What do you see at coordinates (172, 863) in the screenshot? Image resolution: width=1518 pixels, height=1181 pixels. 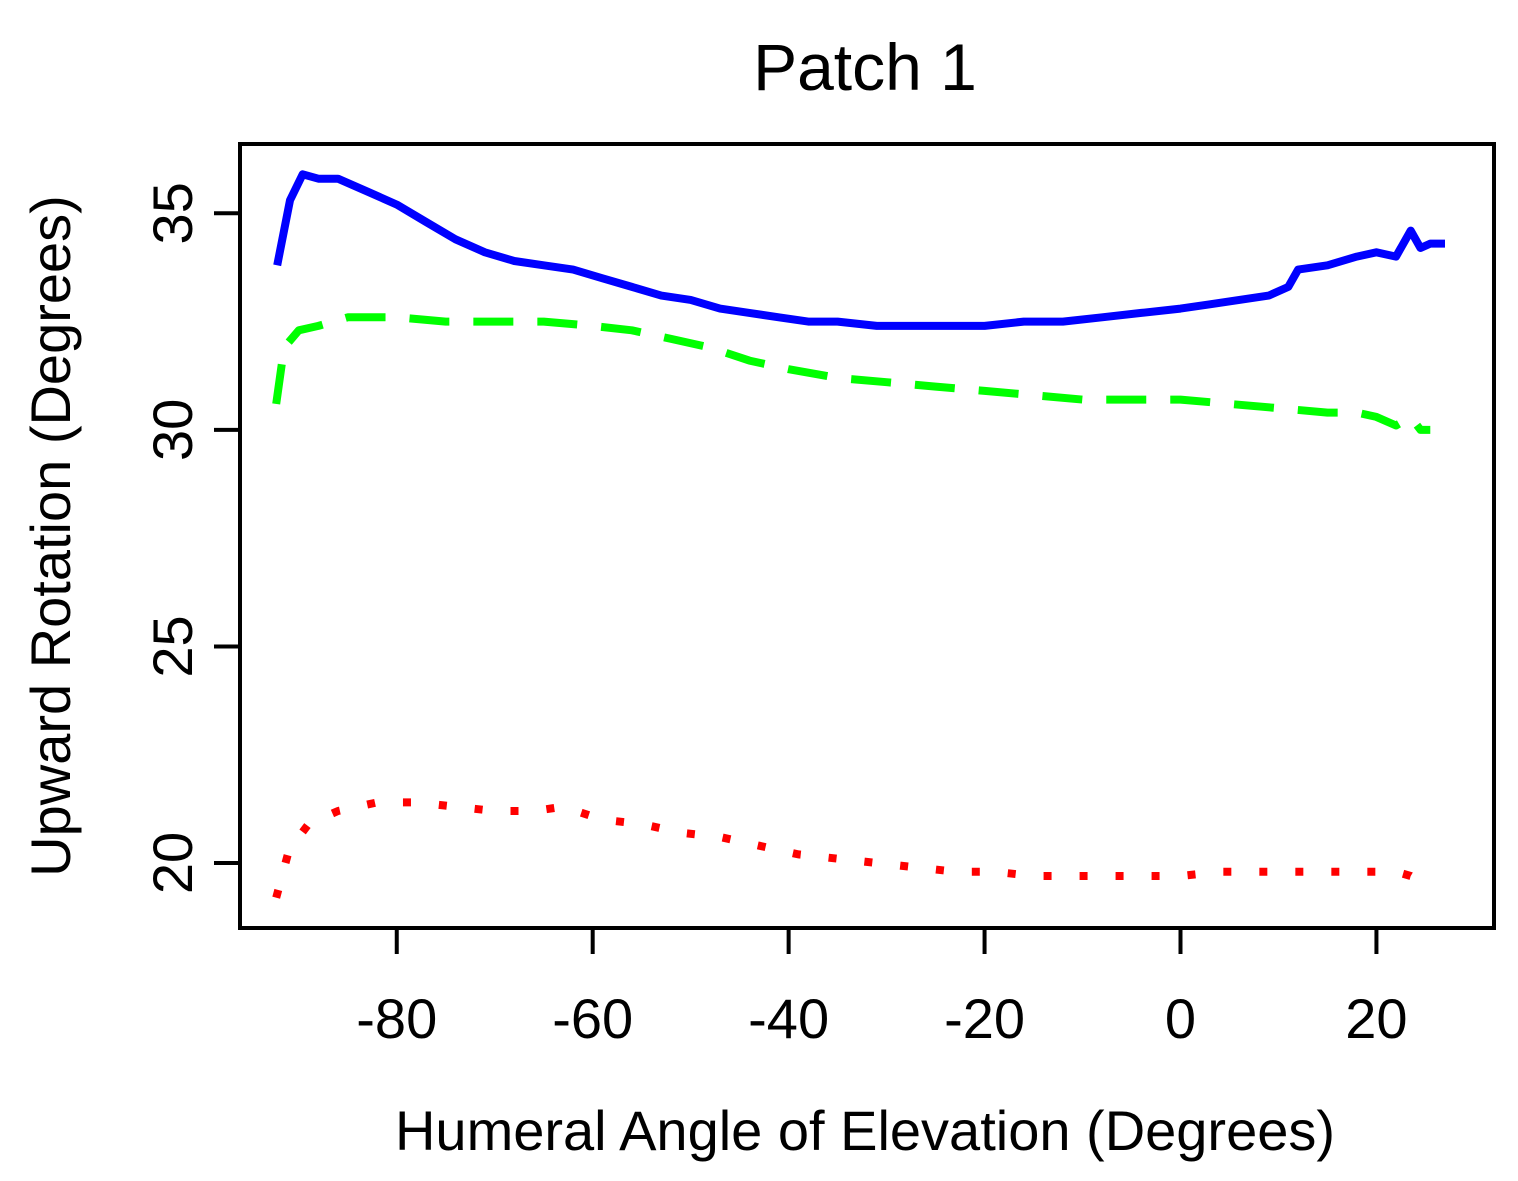 I see `y-tick-label: 20` at bounding box center [172, 863].